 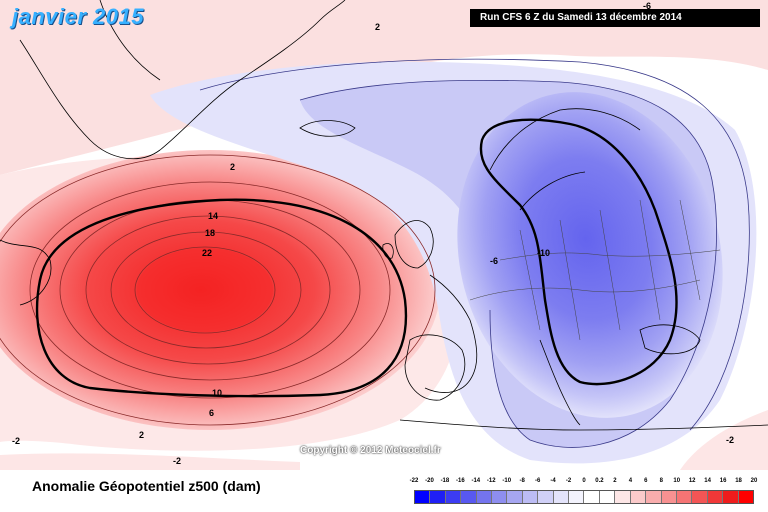 What do you see at coordinates (692, 481) in the screenshot?
I see `color-scale-label: 12` at bounding box center [692, 481].